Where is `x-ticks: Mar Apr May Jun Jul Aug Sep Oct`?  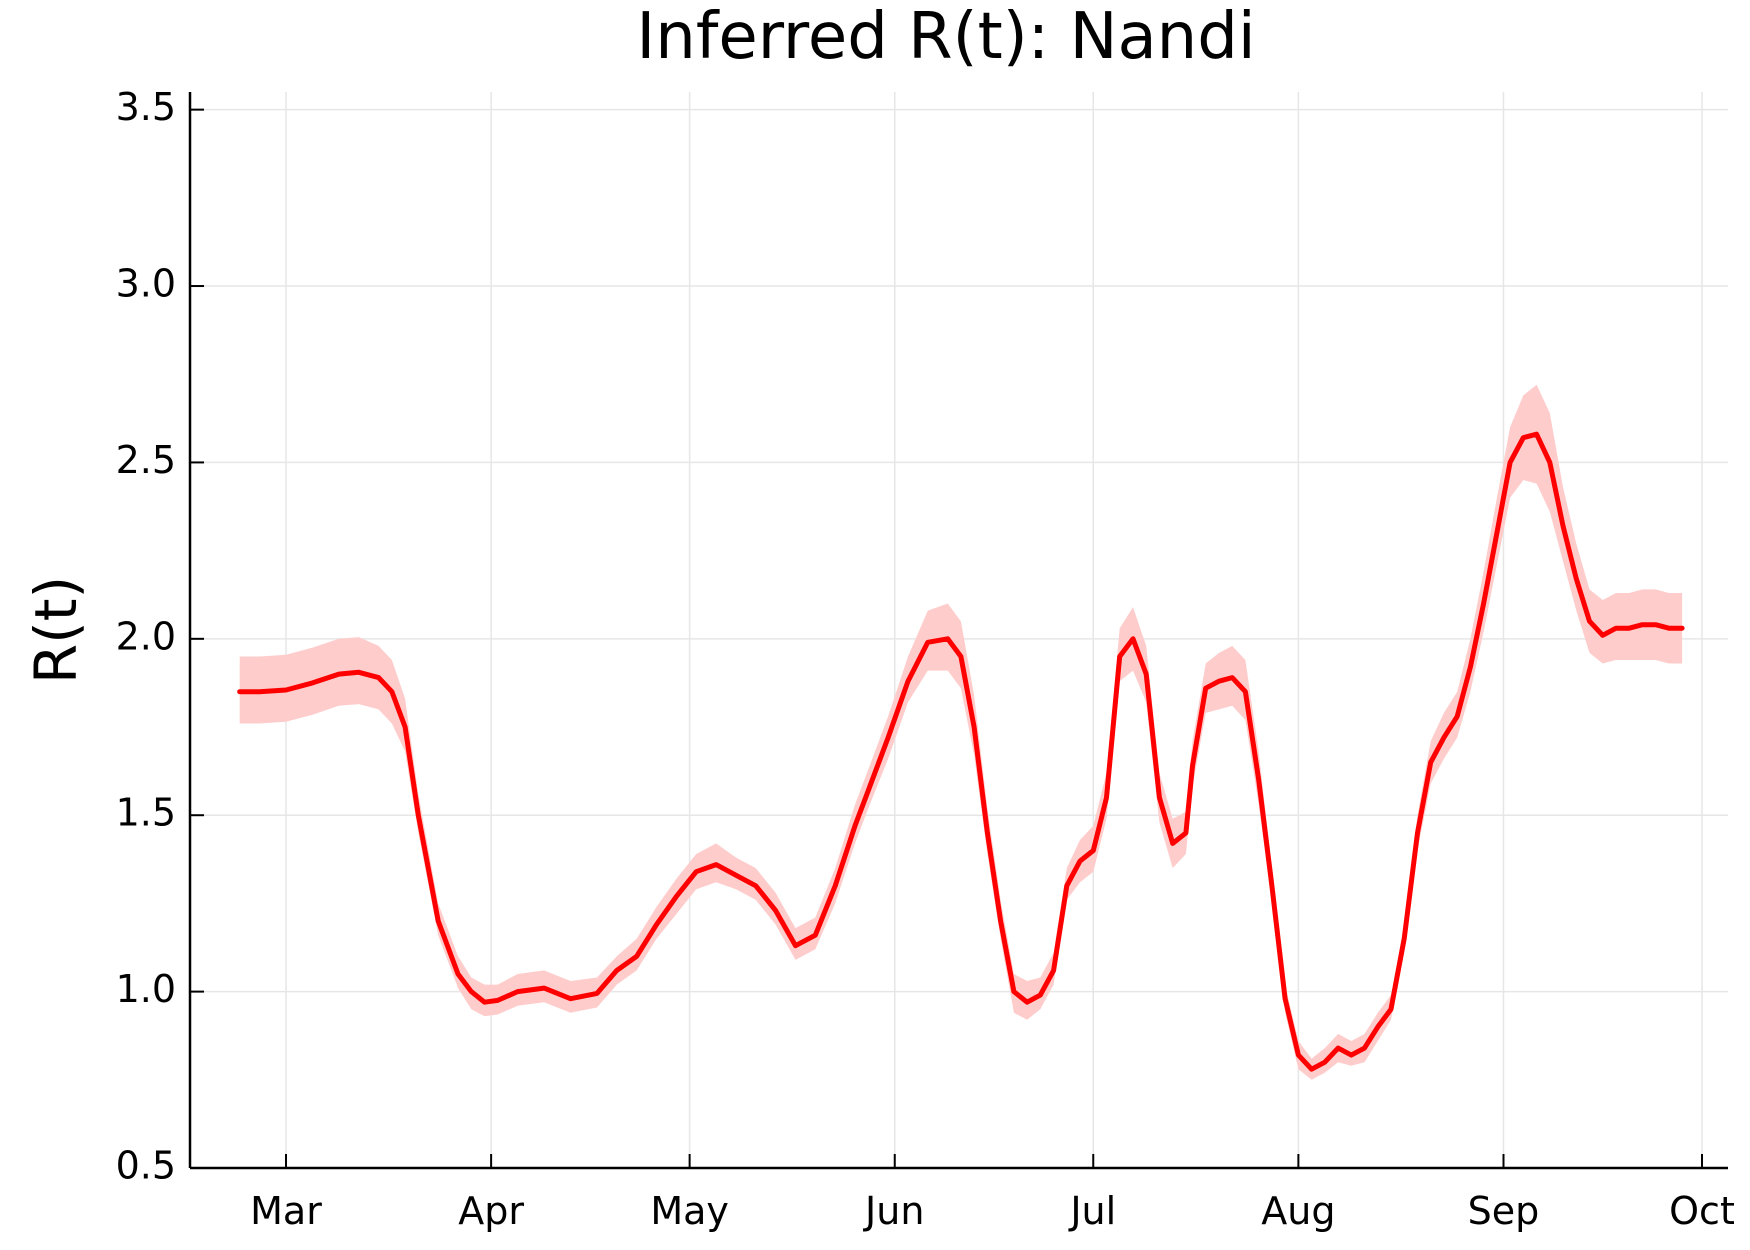 x-ticks: Mar Apr May Jun Jul Aug Sep Oct is located at coordinates (992, 1193).